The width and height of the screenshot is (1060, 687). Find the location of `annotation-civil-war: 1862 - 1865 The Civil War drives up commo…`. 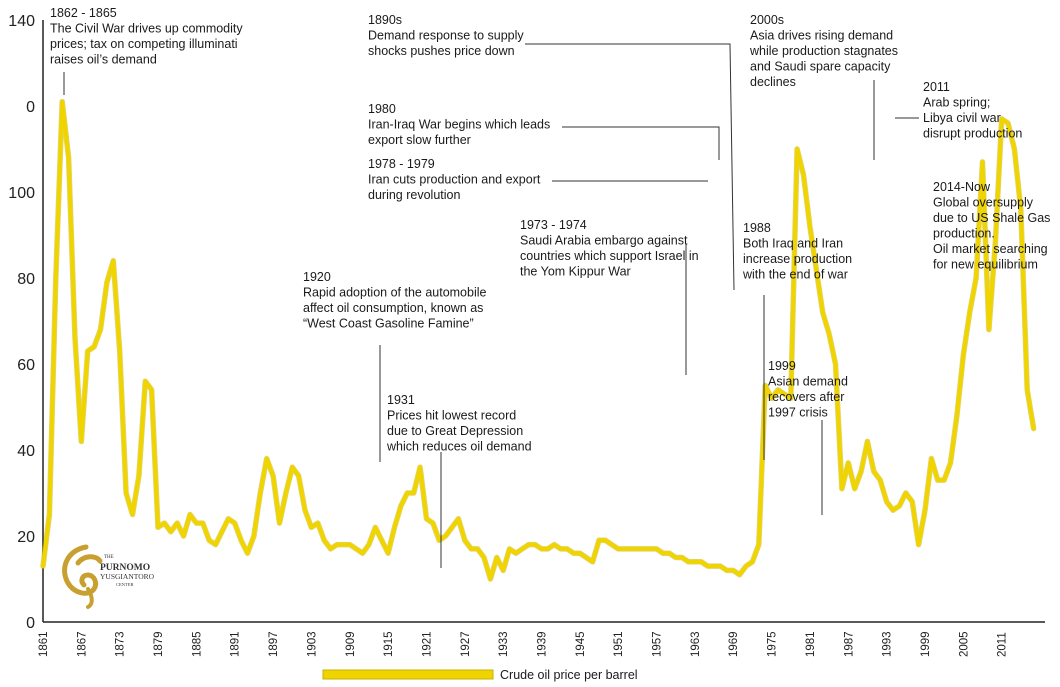

annotation-civil-war: 1862 - 1865 The Civil War drives up commo… is located at coordinates (146, 36).